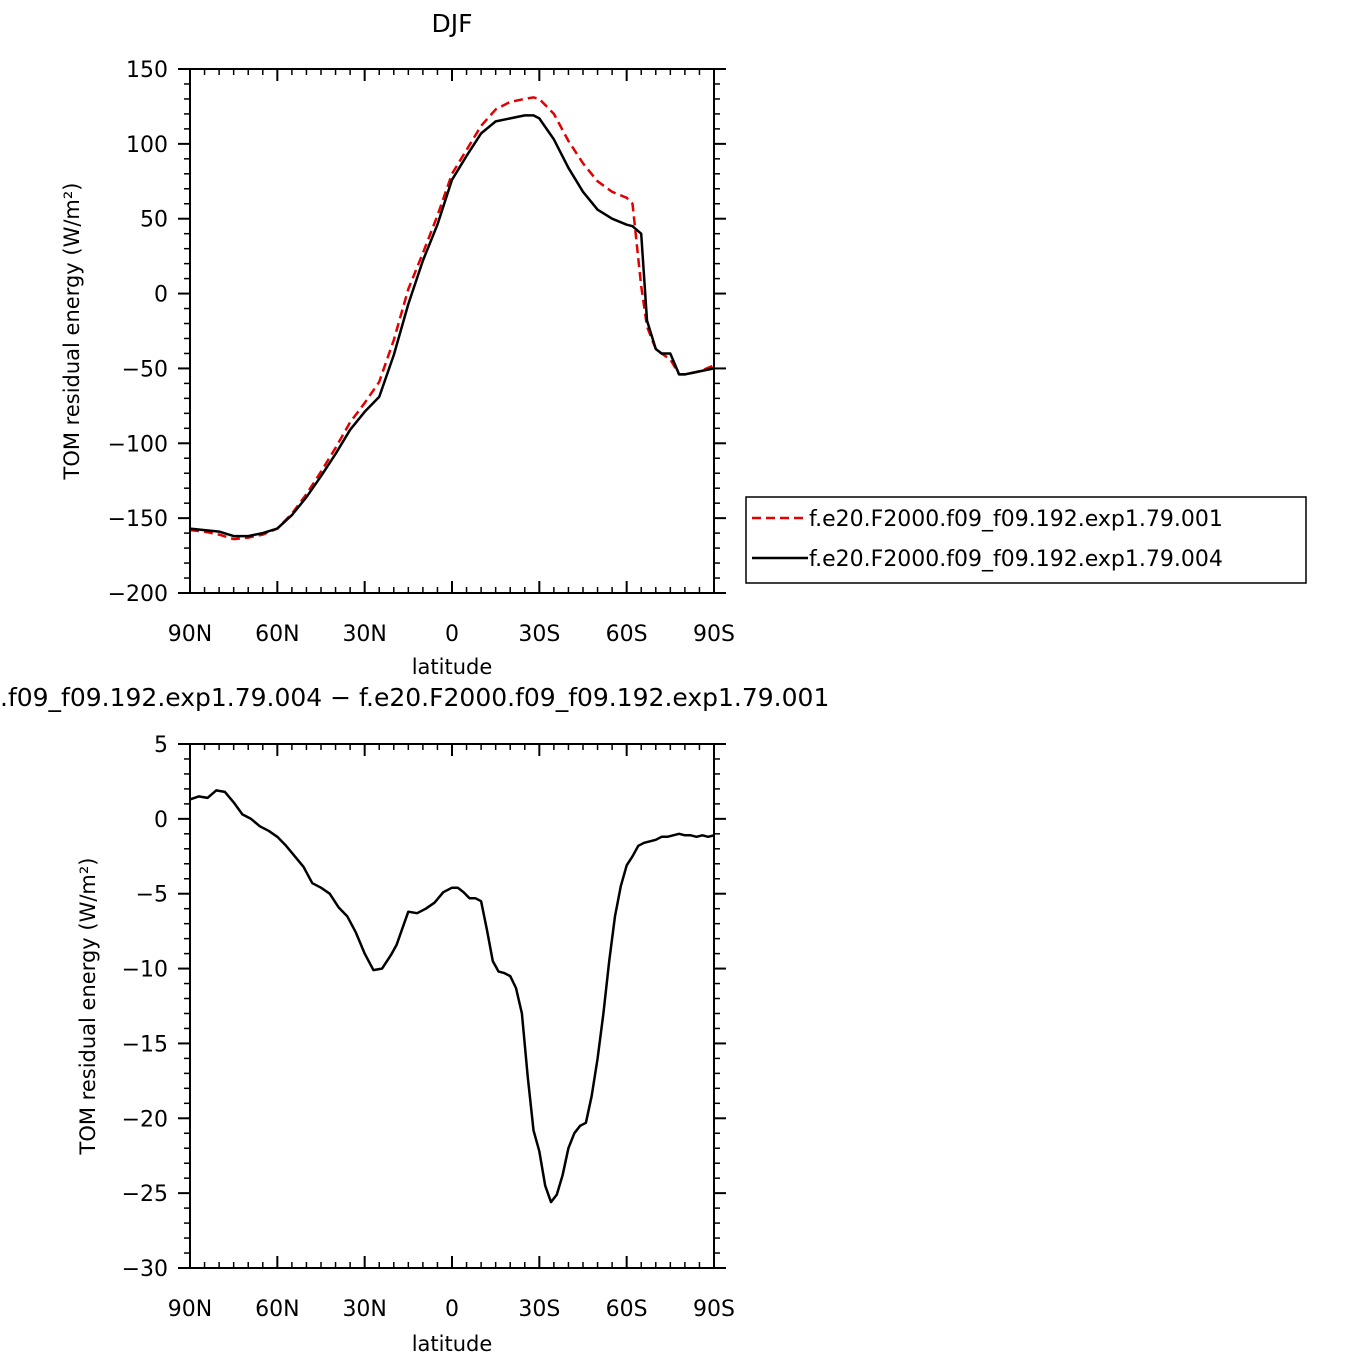 The width and height of the screenshot is (1363, 1363). I want to click on top-y-tick-label: 150, so click(147, 70).